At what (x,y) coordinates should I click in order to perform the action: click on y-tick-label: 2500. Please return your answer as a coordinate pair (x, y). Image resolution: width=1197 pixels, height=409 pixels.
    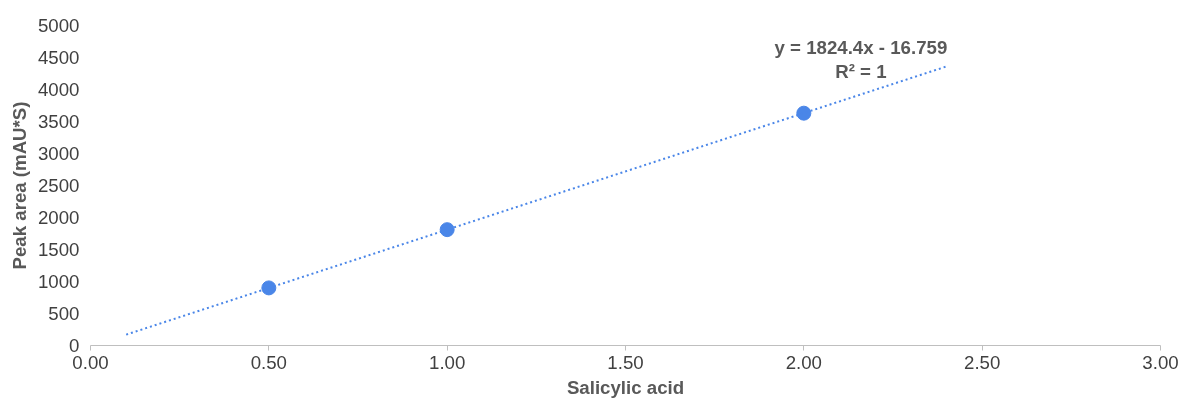
    Looking at the image, I should click on (59, 185).